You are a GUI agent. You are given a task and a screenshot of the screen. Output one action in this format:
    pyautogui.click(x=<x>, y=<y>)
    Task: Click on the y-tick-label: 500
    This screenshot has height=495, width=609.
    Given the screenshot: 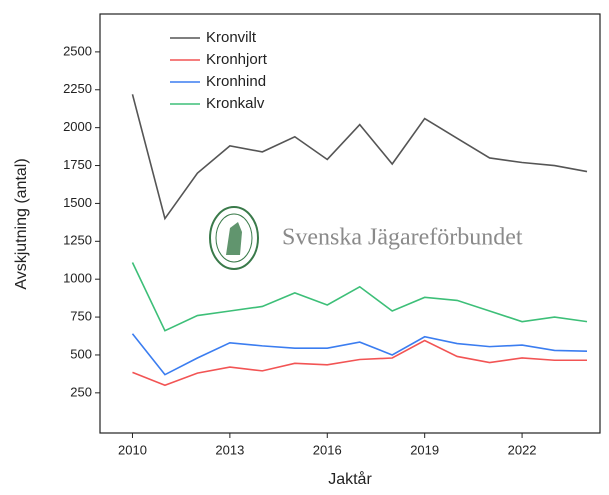 What is the action you would take?
    pyautogui.click(x=81, y=353)
    